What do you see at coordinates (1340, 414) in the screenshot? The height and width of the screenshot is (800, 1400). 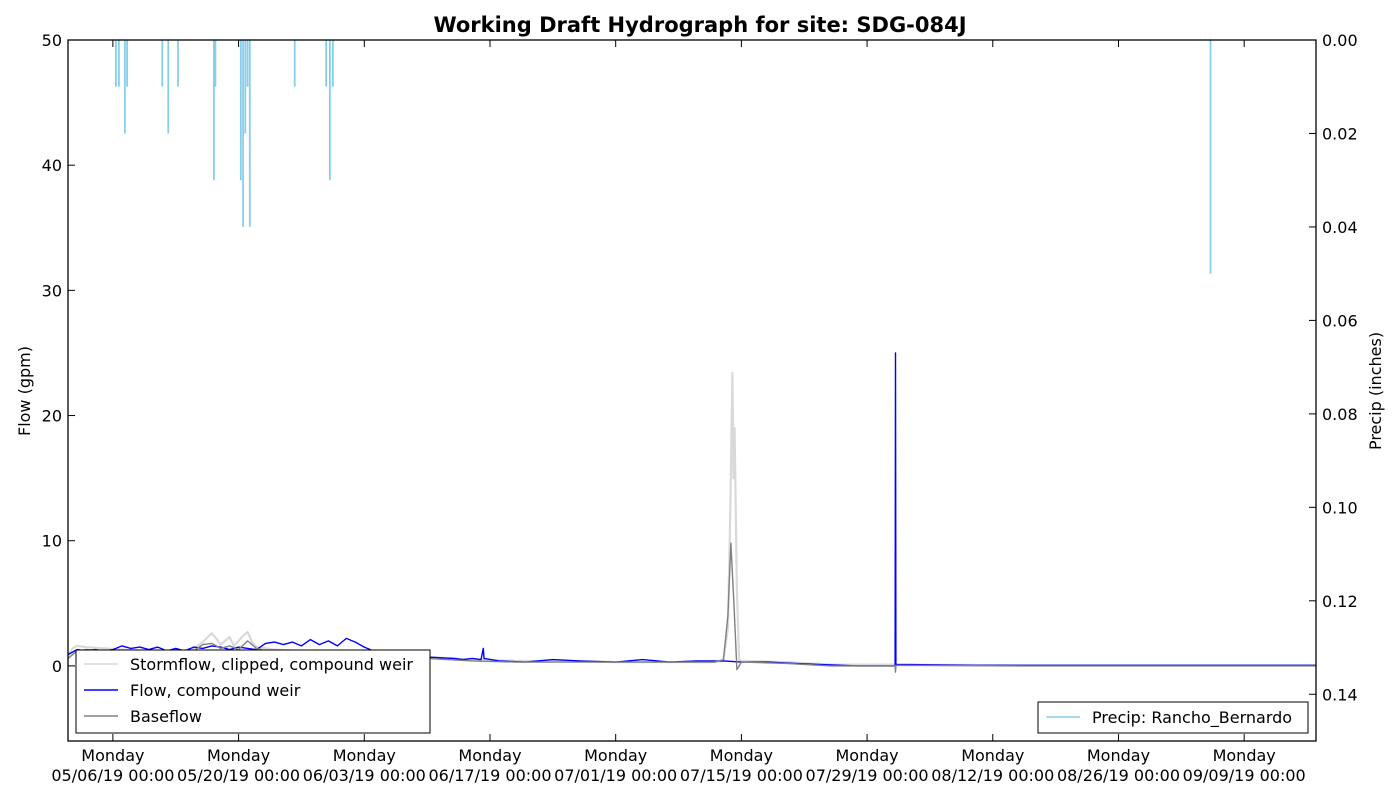 I see `y2-tick-label-4: 0.08` at bounding box center [1340, 414].